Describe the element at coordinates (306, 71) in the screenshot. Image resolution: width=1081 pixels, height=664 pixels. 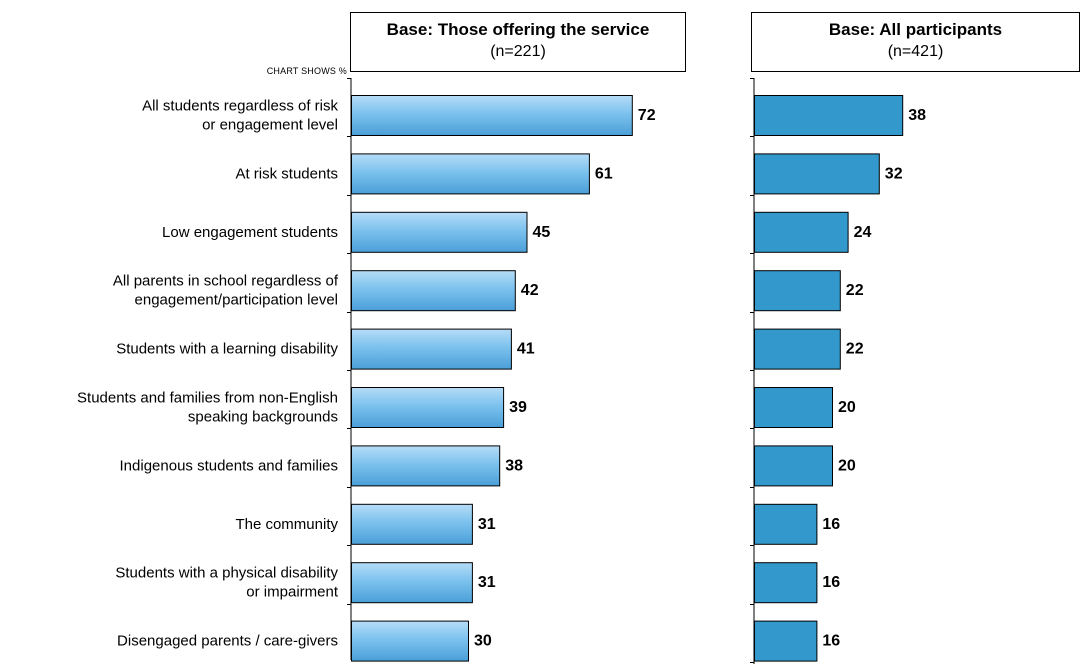
I see `chart-note: CHART SHOWS %` at that location.